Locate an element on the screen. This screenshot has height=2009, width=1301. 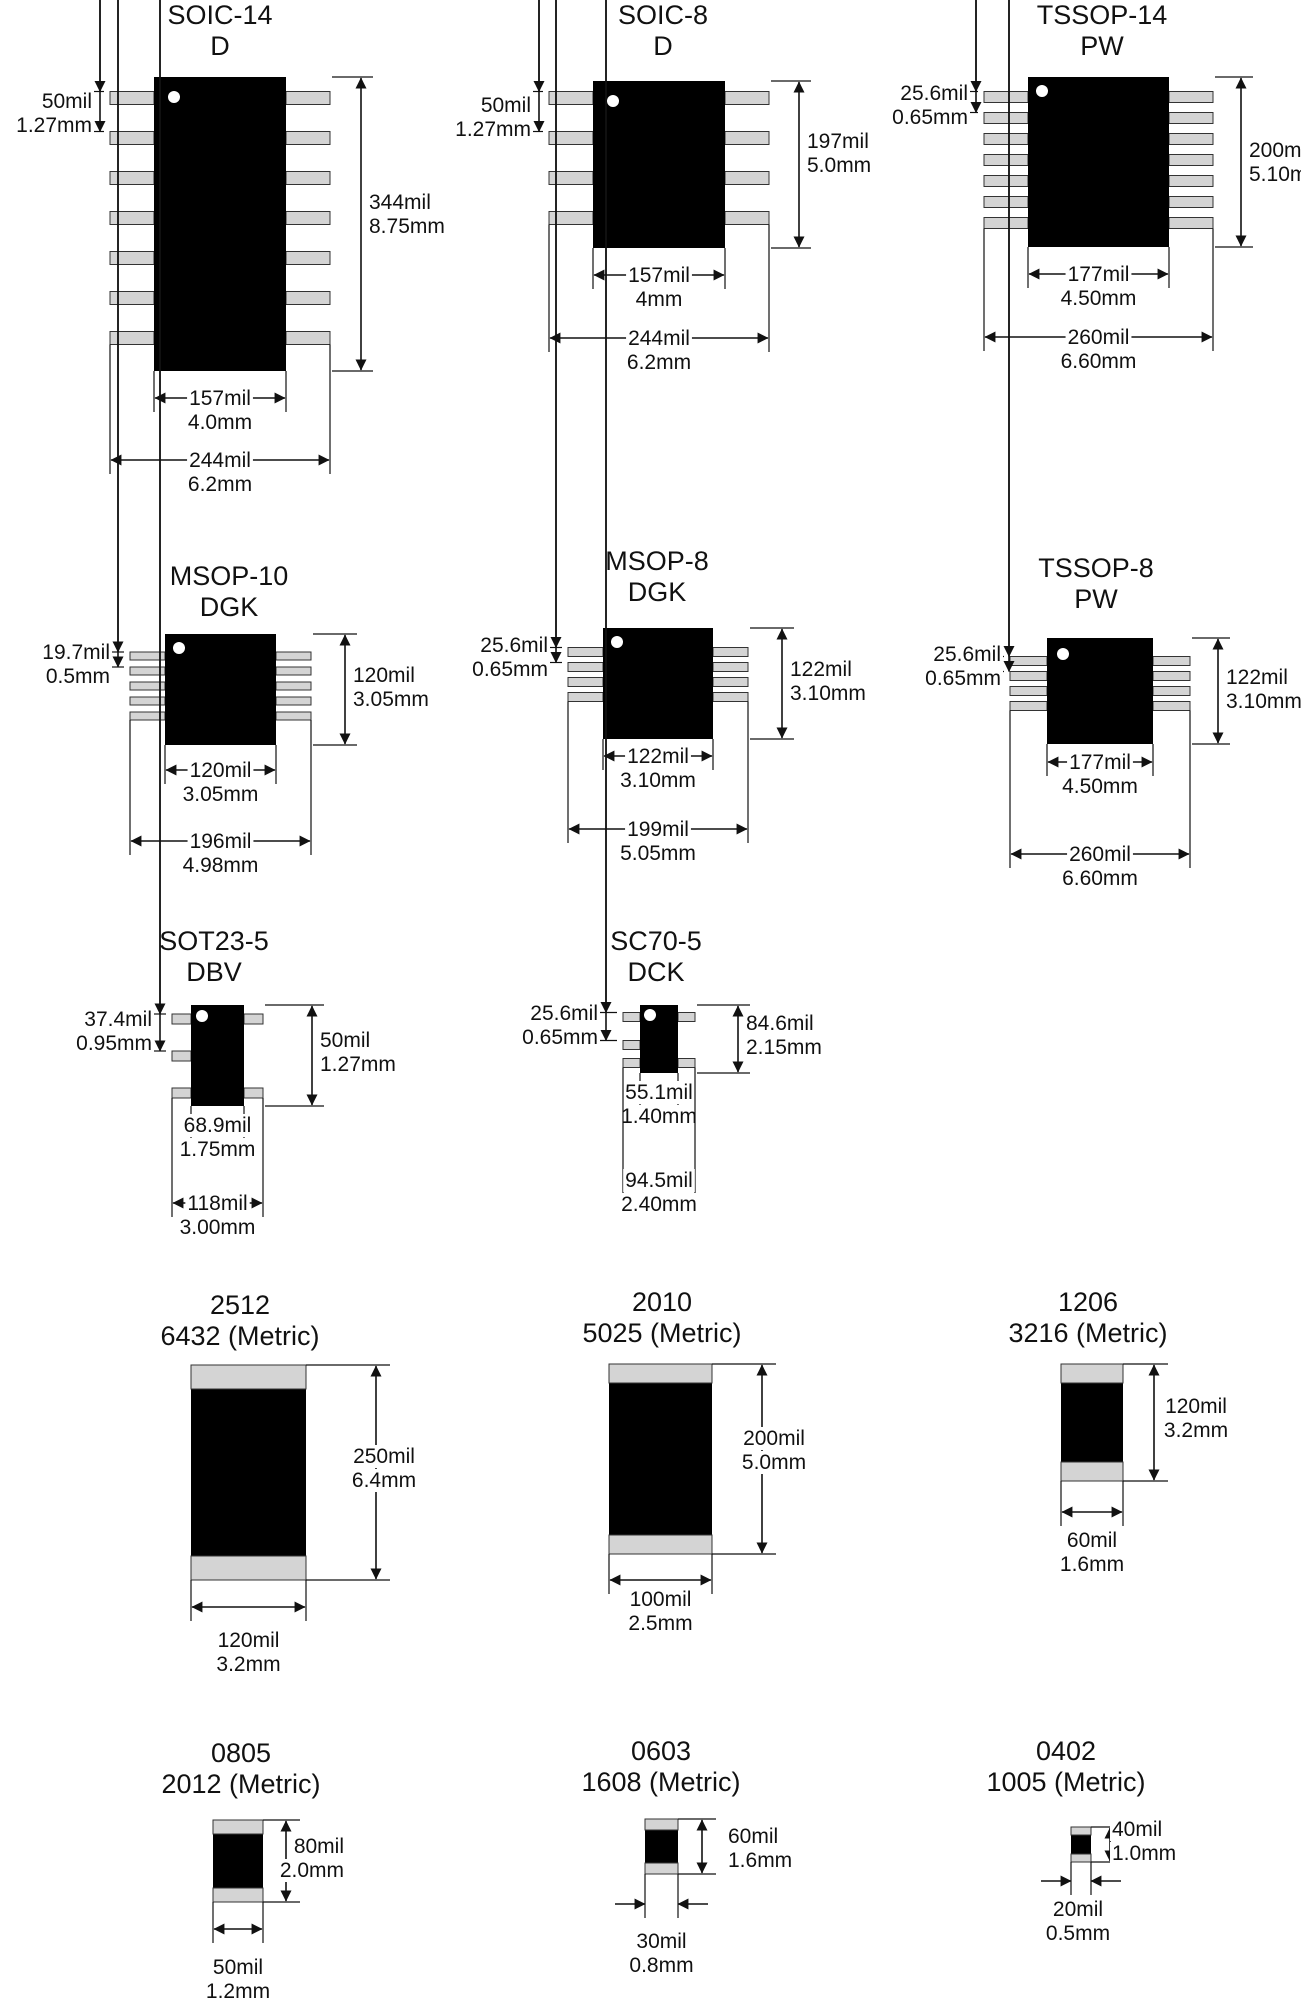
length-label-mm: 5.0mm is located at coordinates (774, 1462).